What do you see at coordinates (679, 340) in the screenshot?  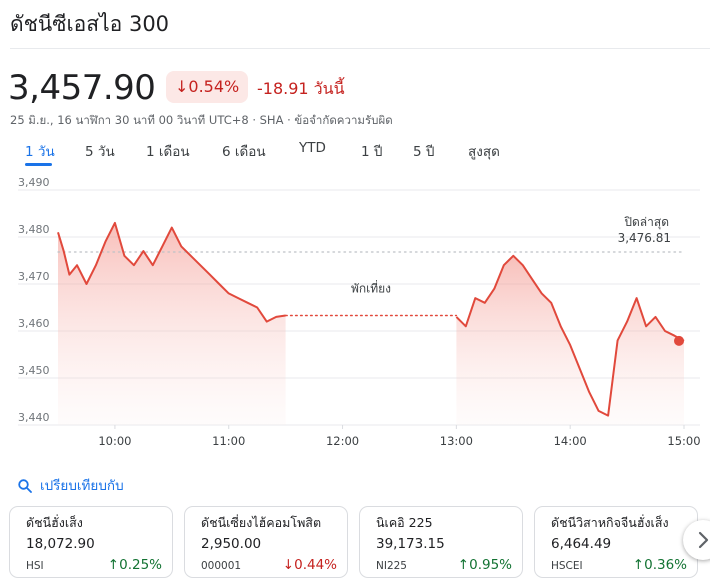 I see `last-price-dot` at bounding box center [679, 340].